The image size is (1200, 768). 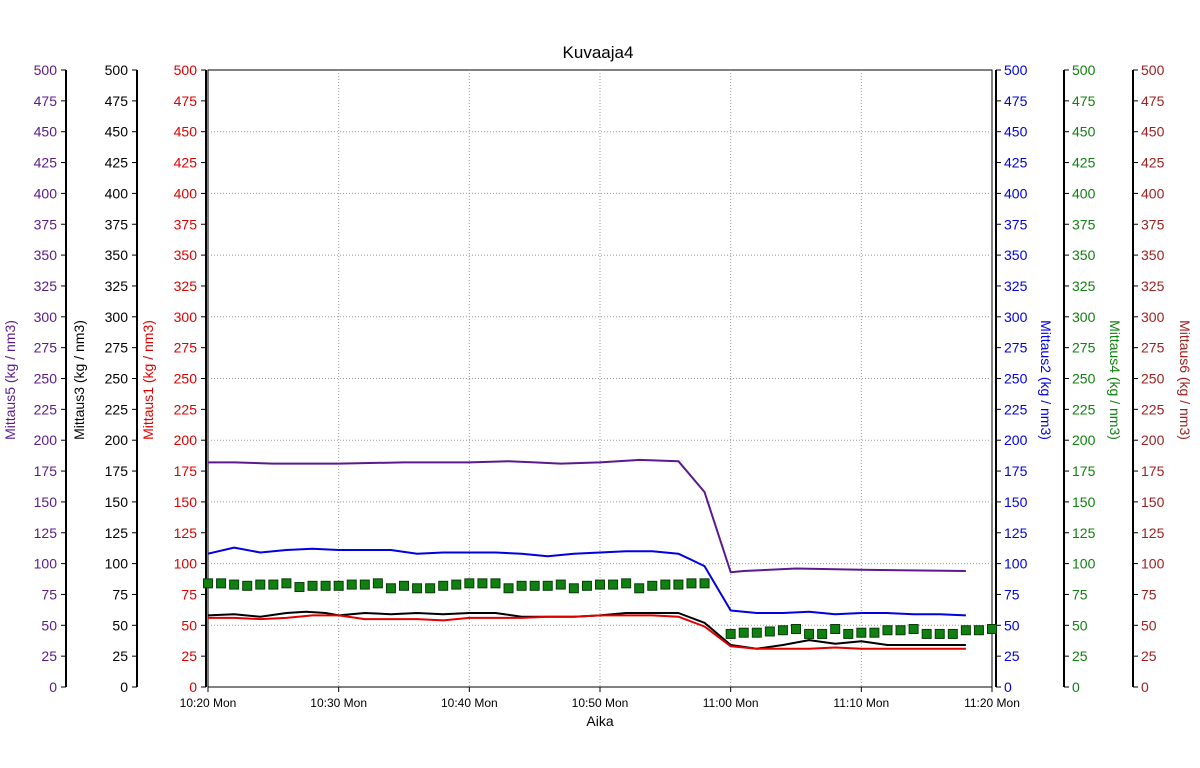 What do you see at coordinates (861, 703) in the screenshot?
I see `x-tick-label: 11:10 Mon` at bounding box center [861, 703].